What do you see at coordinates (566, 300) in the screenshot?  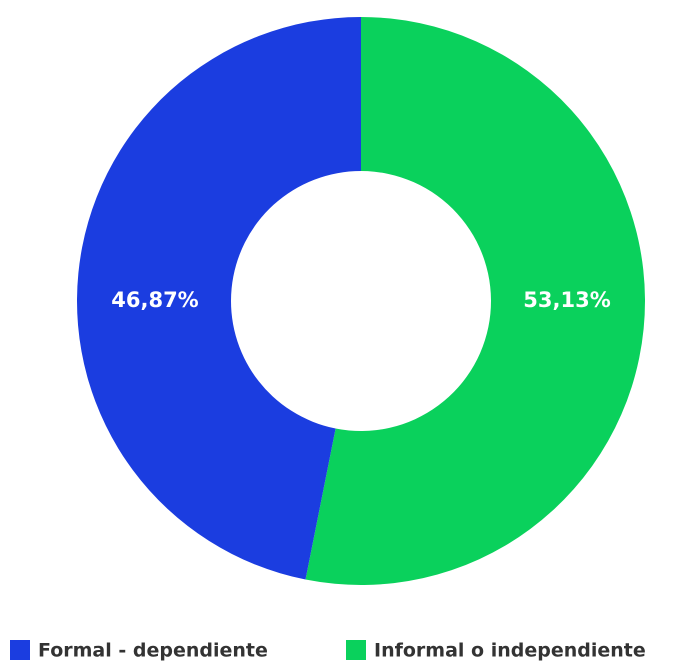 I see `value-label: 53,13%` at bounding box center [566, 300].